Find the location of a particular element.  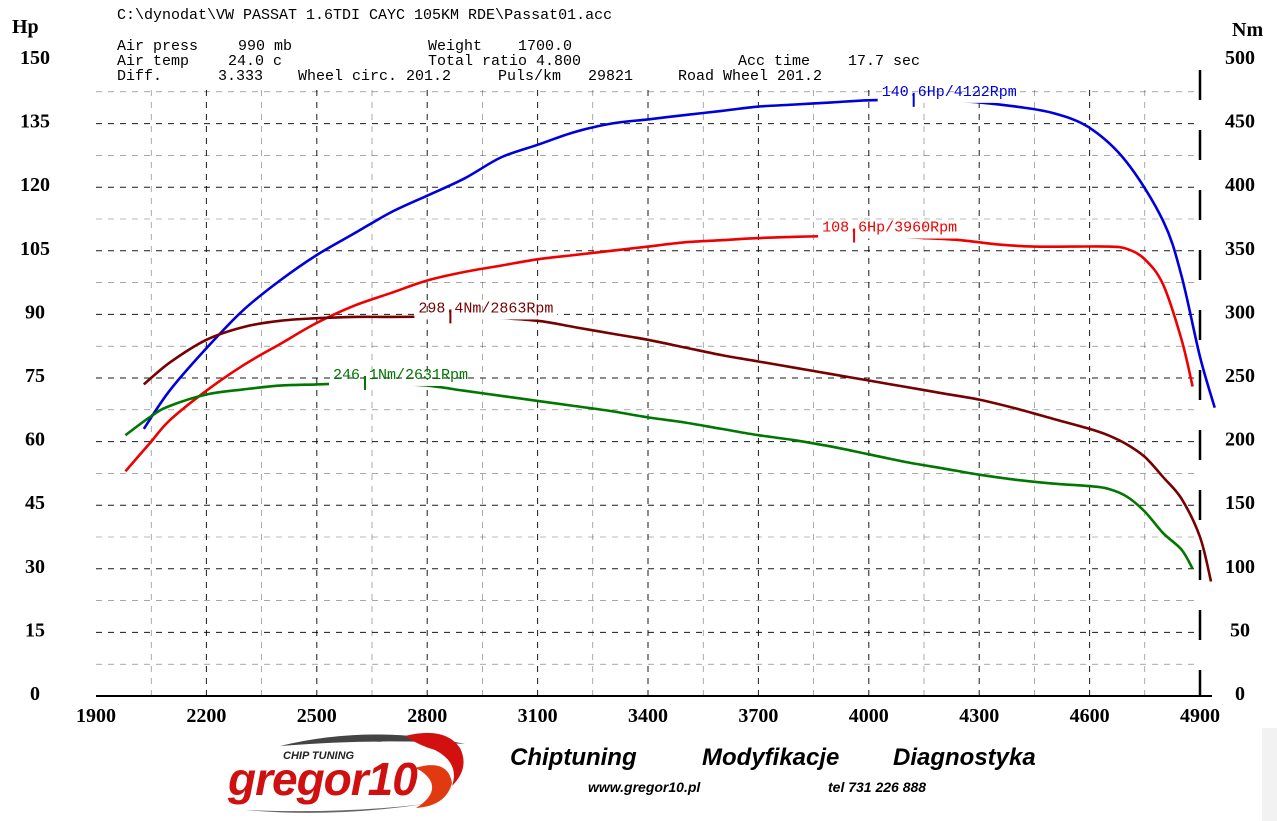

y-right-tick-label: 250 is located at coordinates (1240, 376).